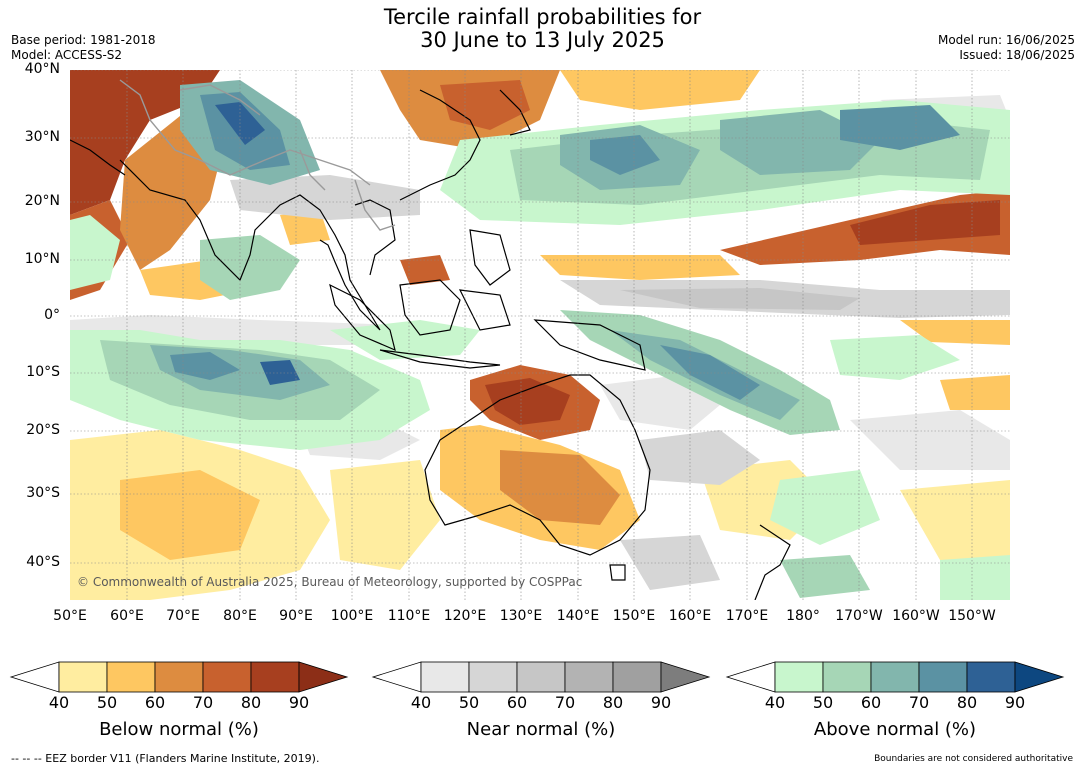 Image resolution: width=1085 pixels, height=770 pixels. Describe the element at coordinates (803, 616) in the screenshot. I see `lon-label-180: 180°` at that location.